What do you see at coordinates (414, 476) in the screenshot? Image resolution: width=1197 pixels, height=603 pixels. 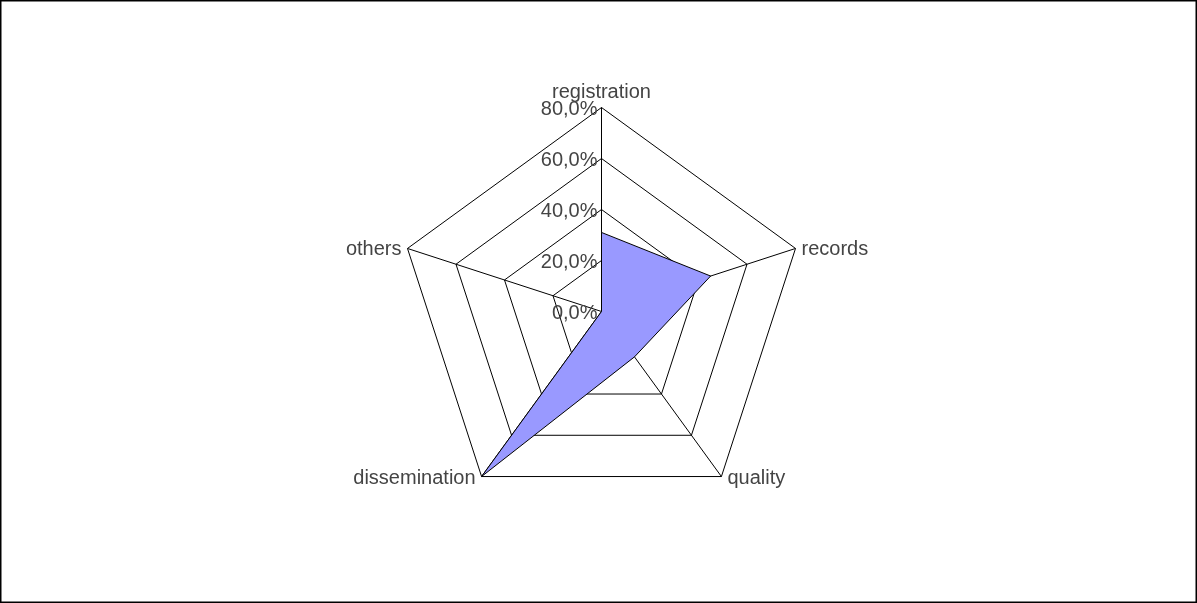 I see `spoke-label: dissemination` at bounding box center [414, 476].